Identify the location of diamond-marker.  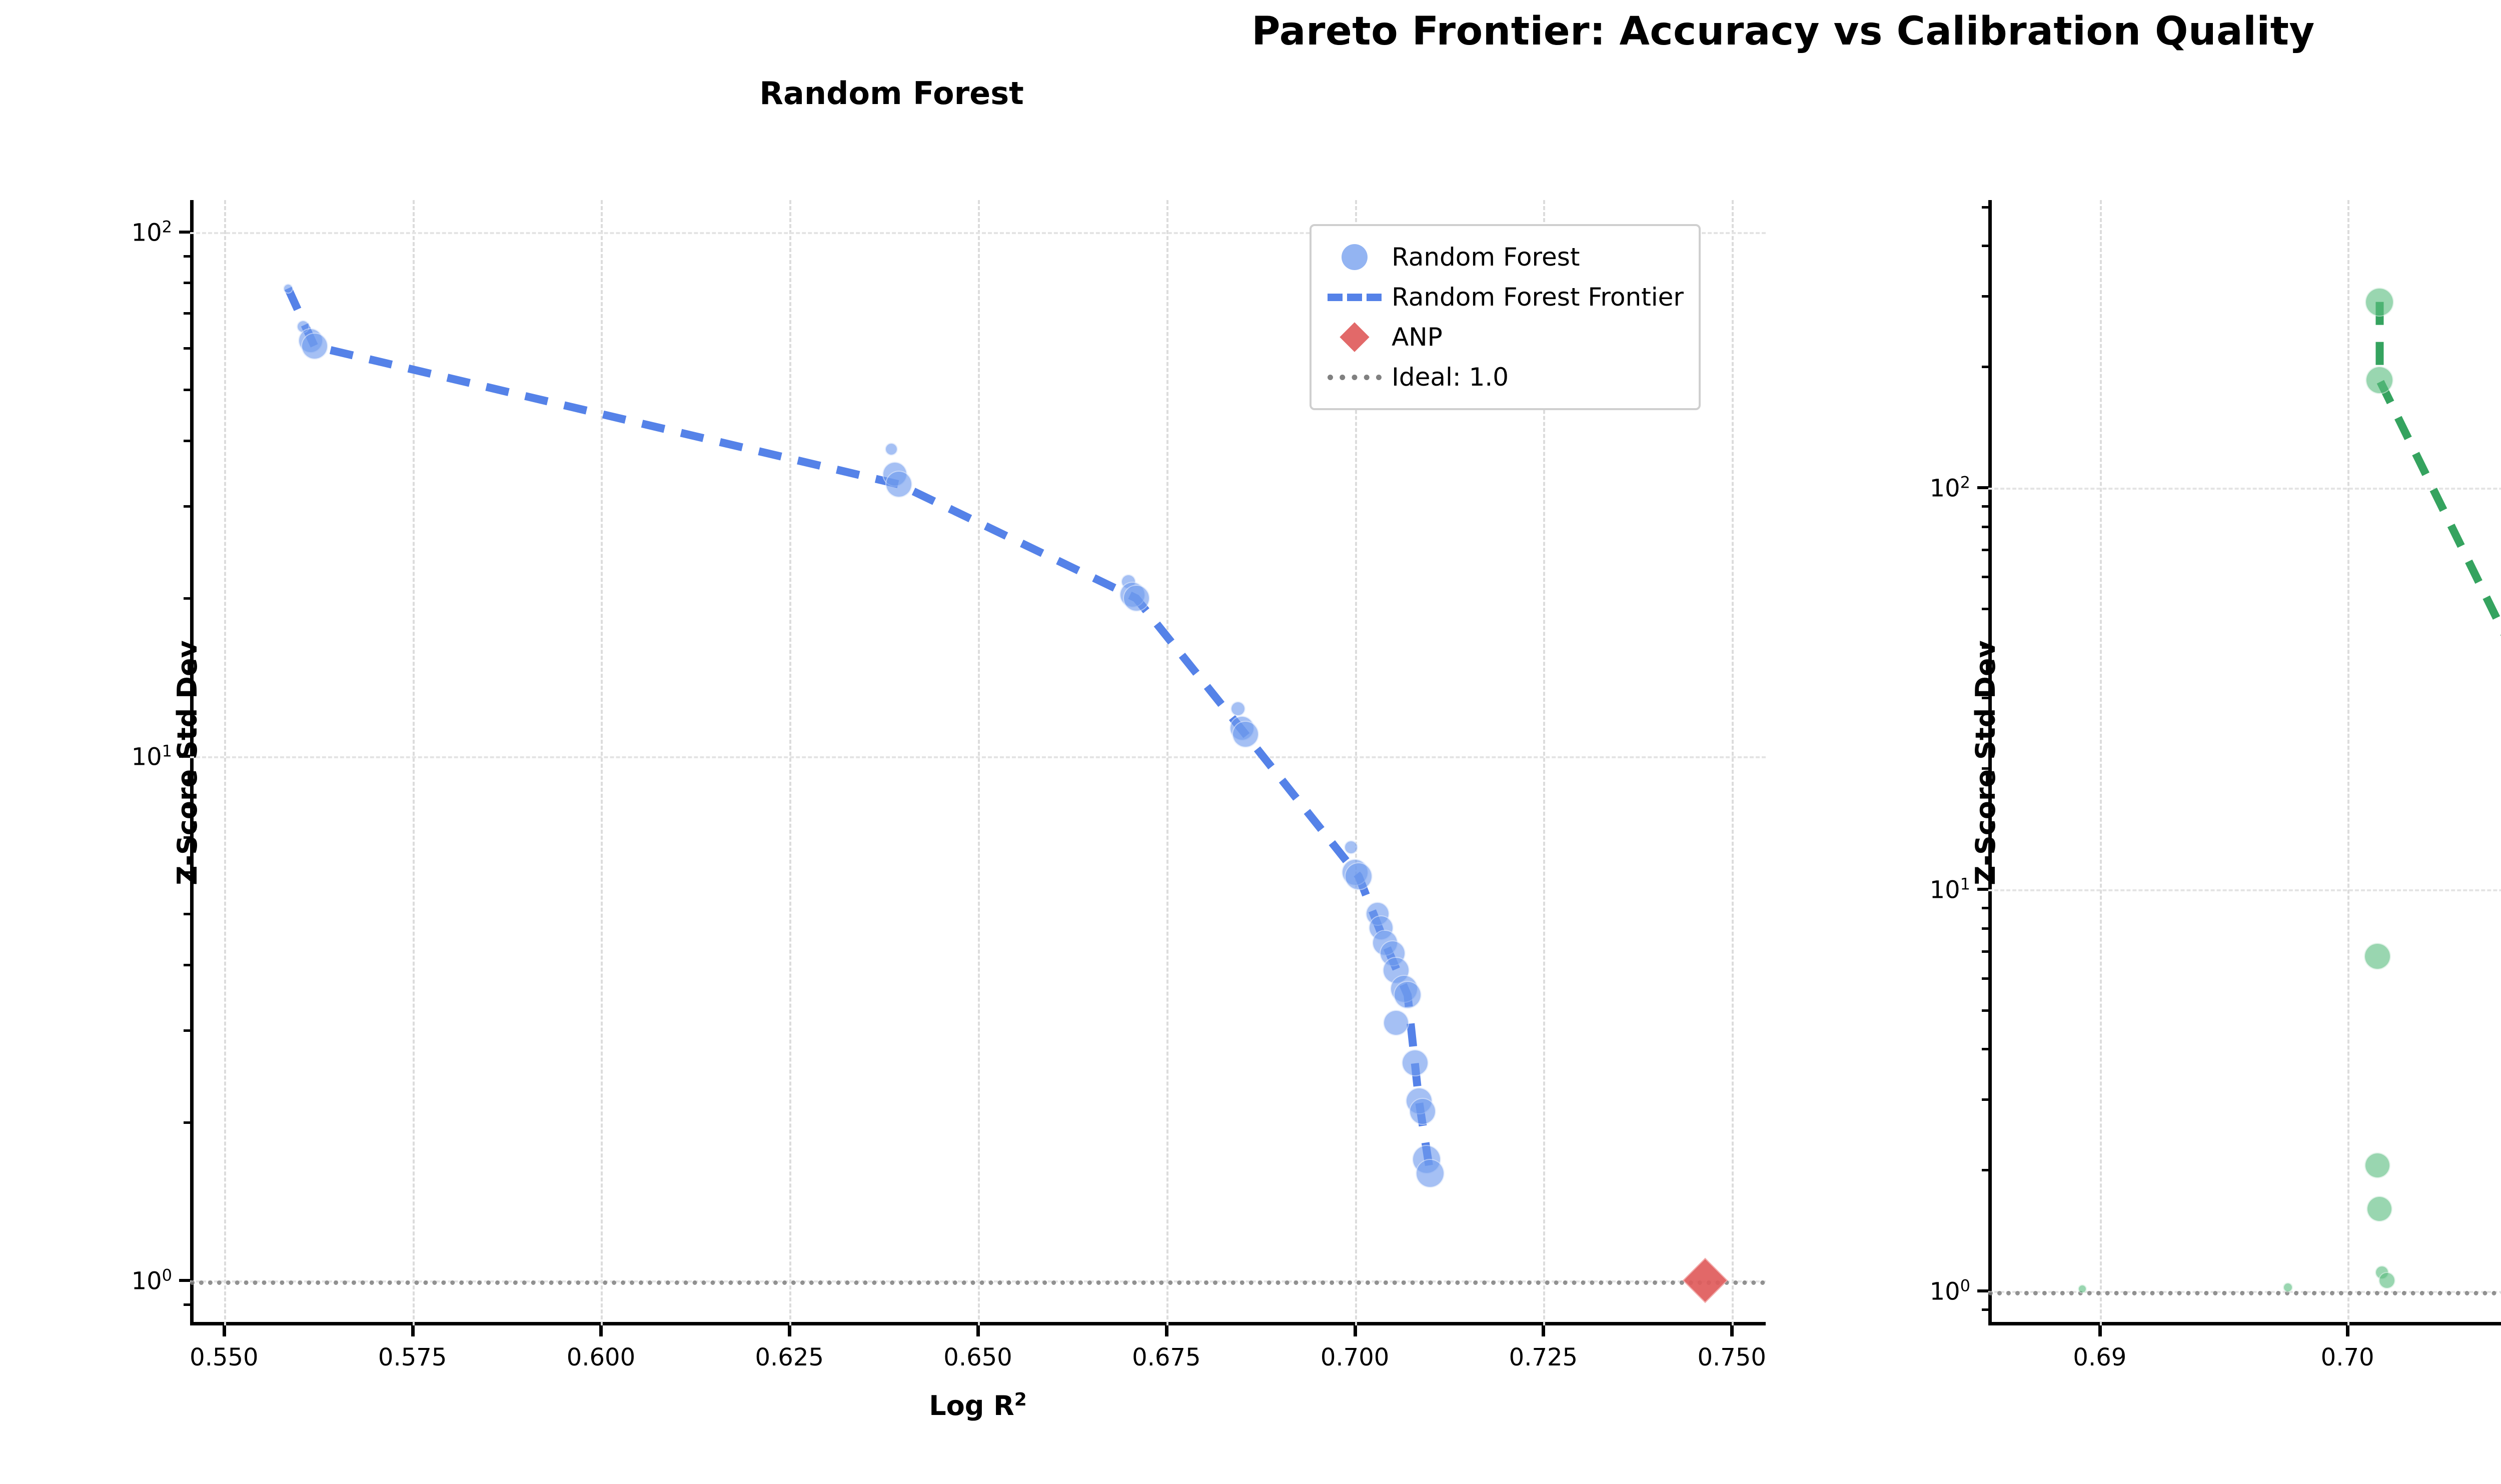
(1355, 337).